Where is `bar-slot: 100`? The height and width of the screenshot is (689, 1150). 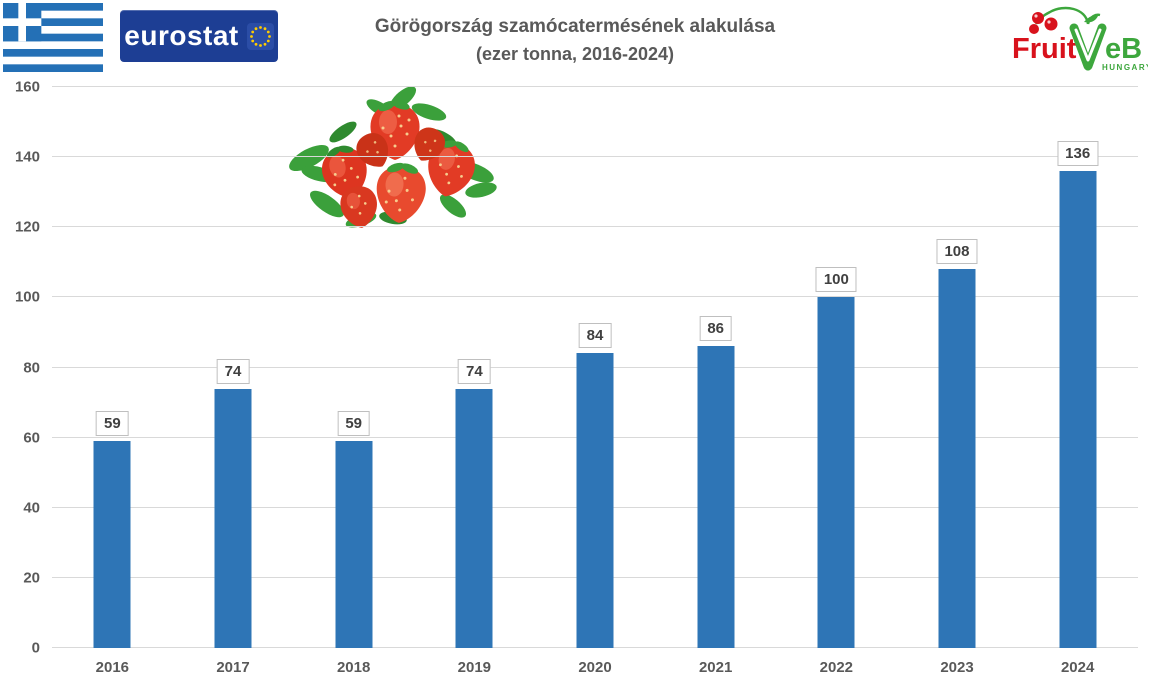 bar-slot: 100 is located at coordinates (836, 367).